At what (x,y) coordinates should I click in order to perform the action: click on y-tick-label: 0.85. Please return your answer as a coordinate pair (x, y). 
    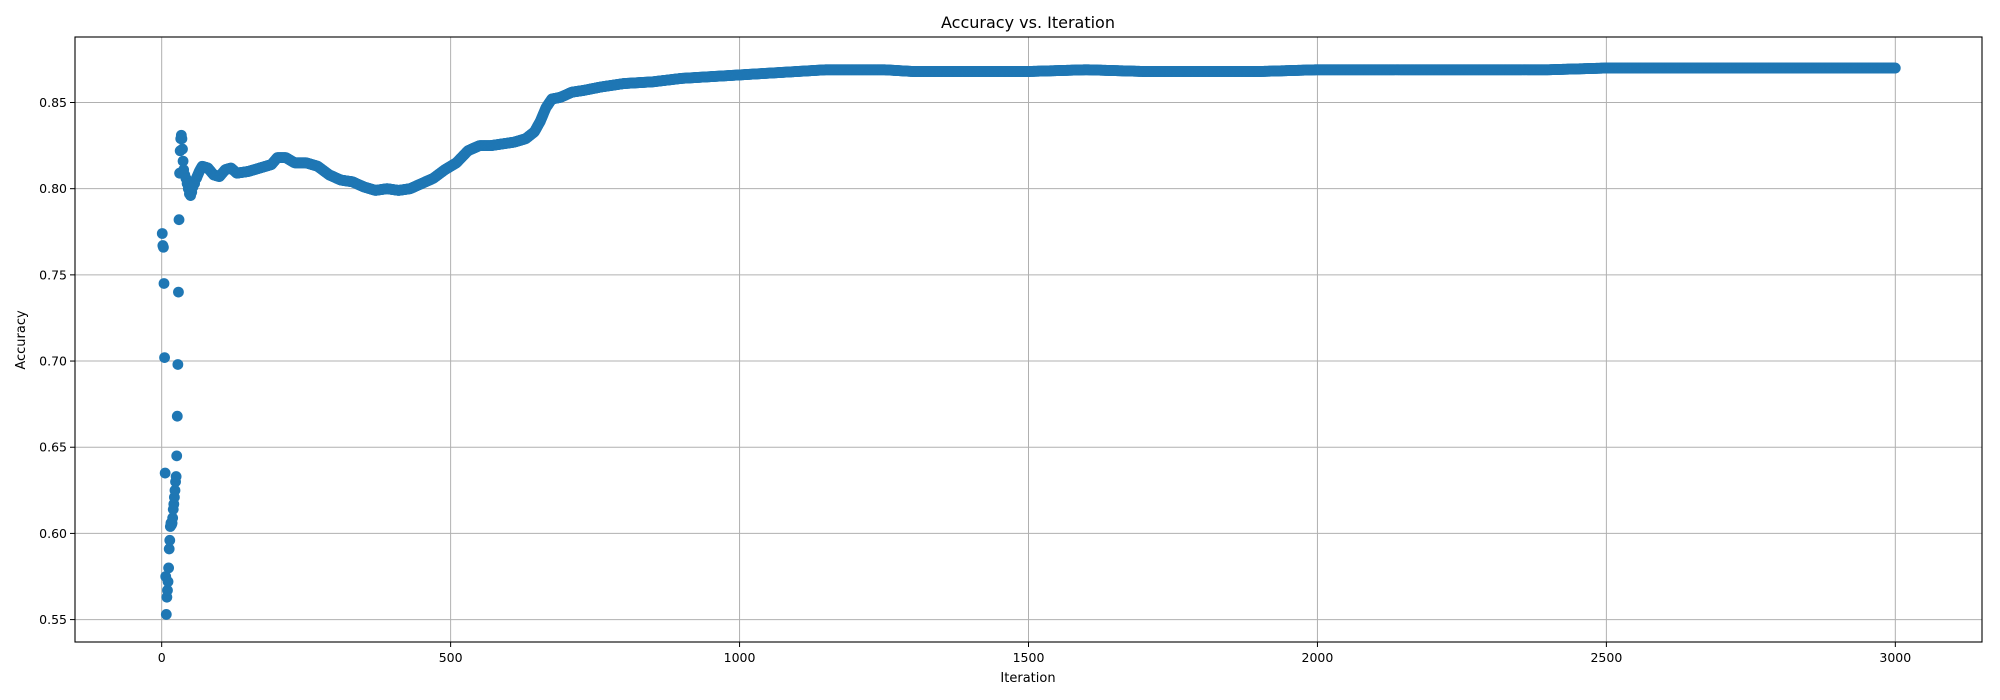
    Looking at the image, I should click on (53, 102).